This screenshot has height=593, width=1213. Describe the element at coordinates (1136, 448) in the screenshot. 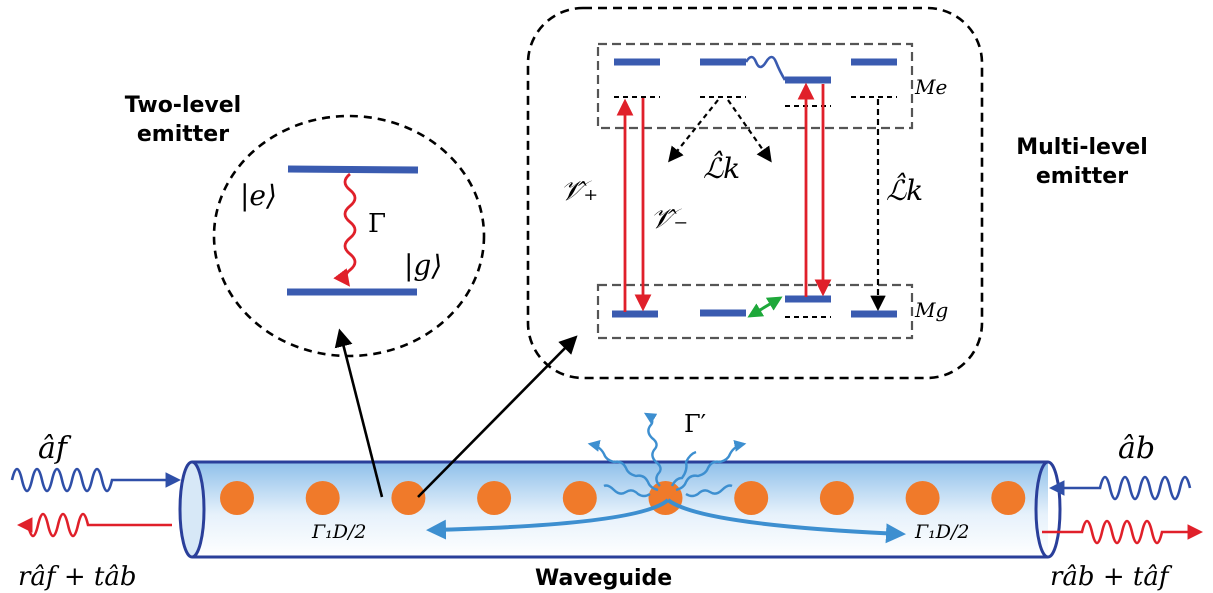

I see `a-b-label: âb` at that location.